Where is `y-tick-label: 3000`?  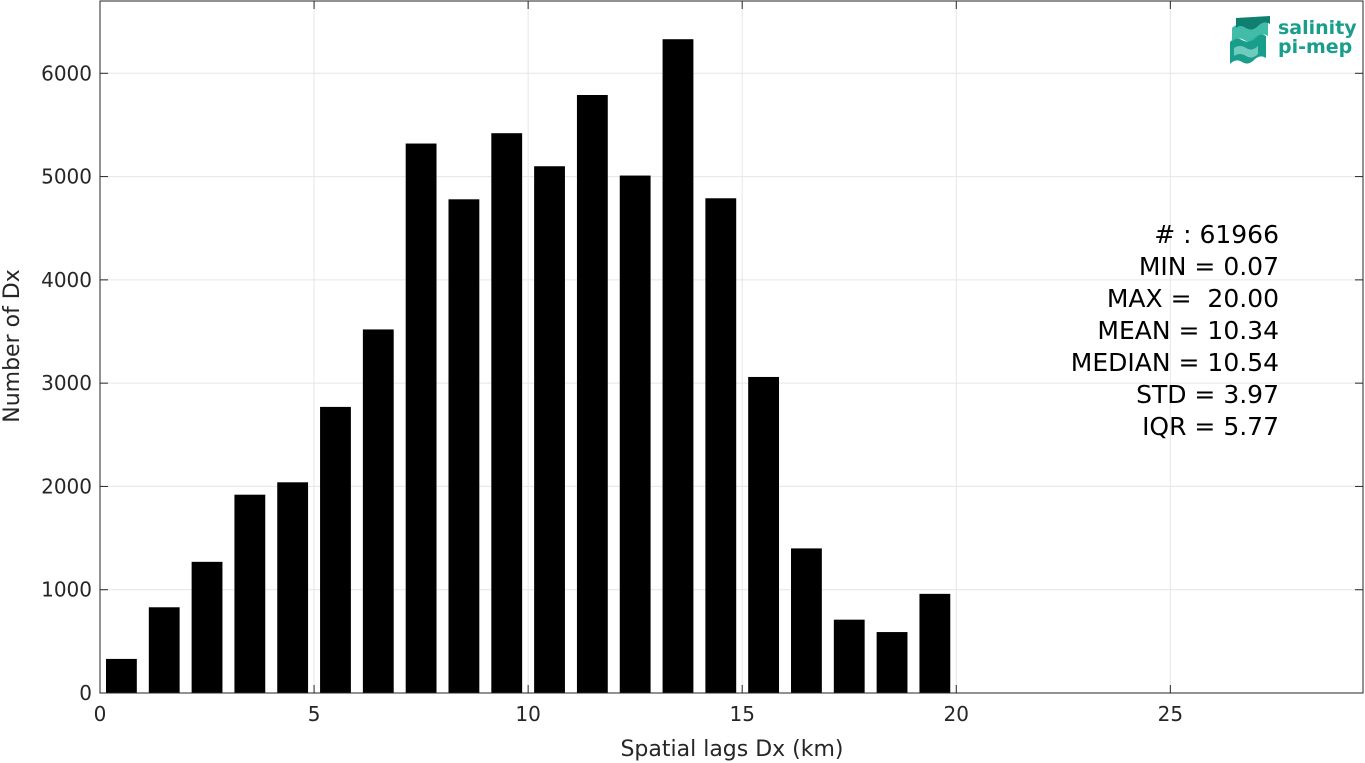 y-tick-label: 3000 is located at coordinates (66, 383).